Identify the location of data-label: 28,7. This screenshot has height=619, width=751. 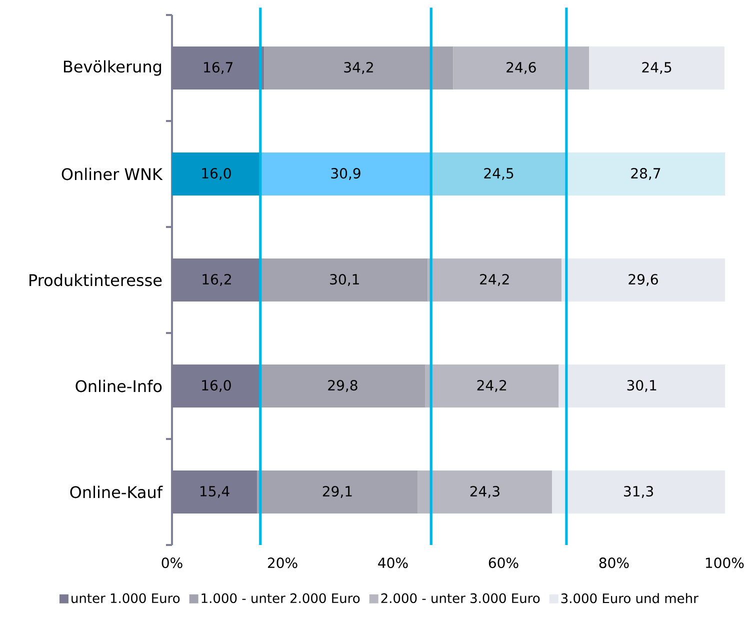
(645, 174).